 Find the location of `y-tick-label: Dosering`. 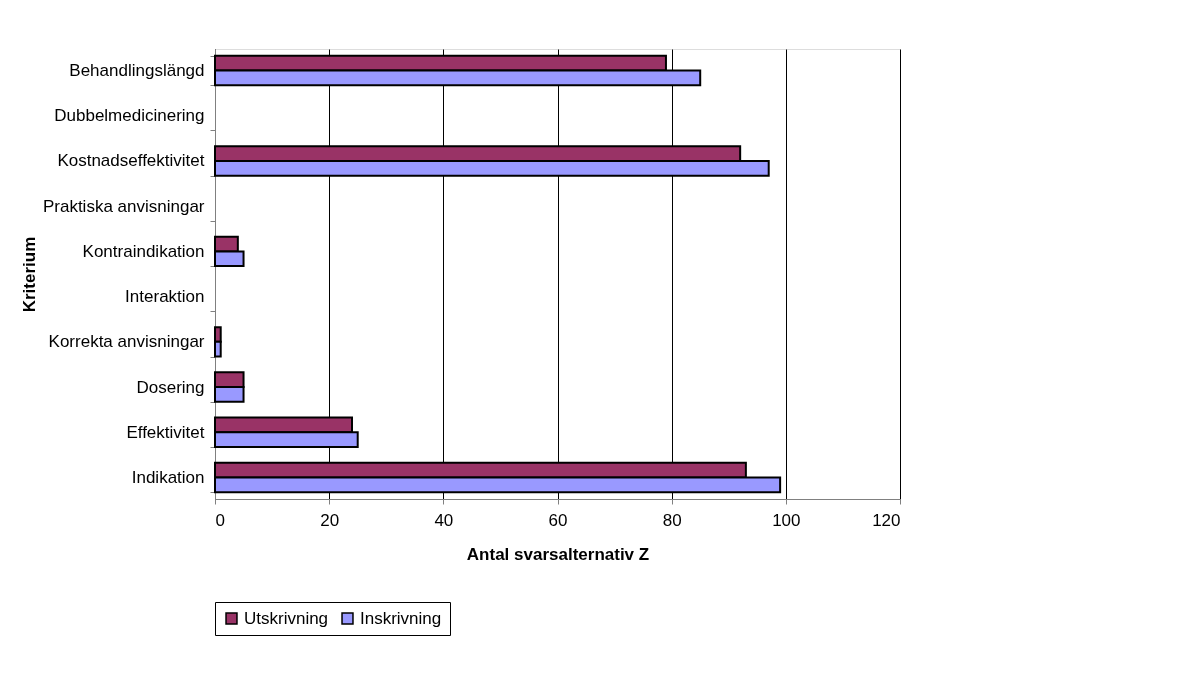

y-tick-label: Dosering is located at coordinates (170, 387).